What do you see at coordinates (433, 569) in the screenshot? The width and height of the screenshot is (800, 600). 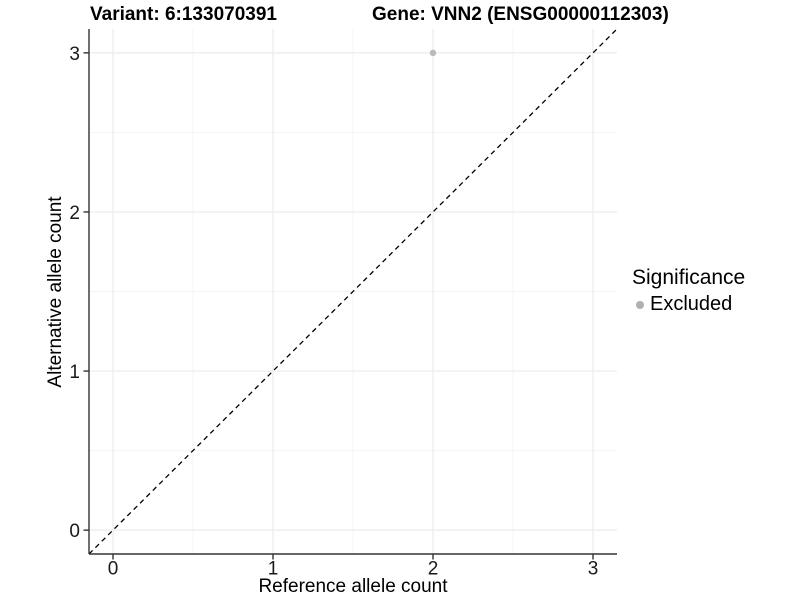 I see `x-tick-label: 2` at bounding box center [433, 569].